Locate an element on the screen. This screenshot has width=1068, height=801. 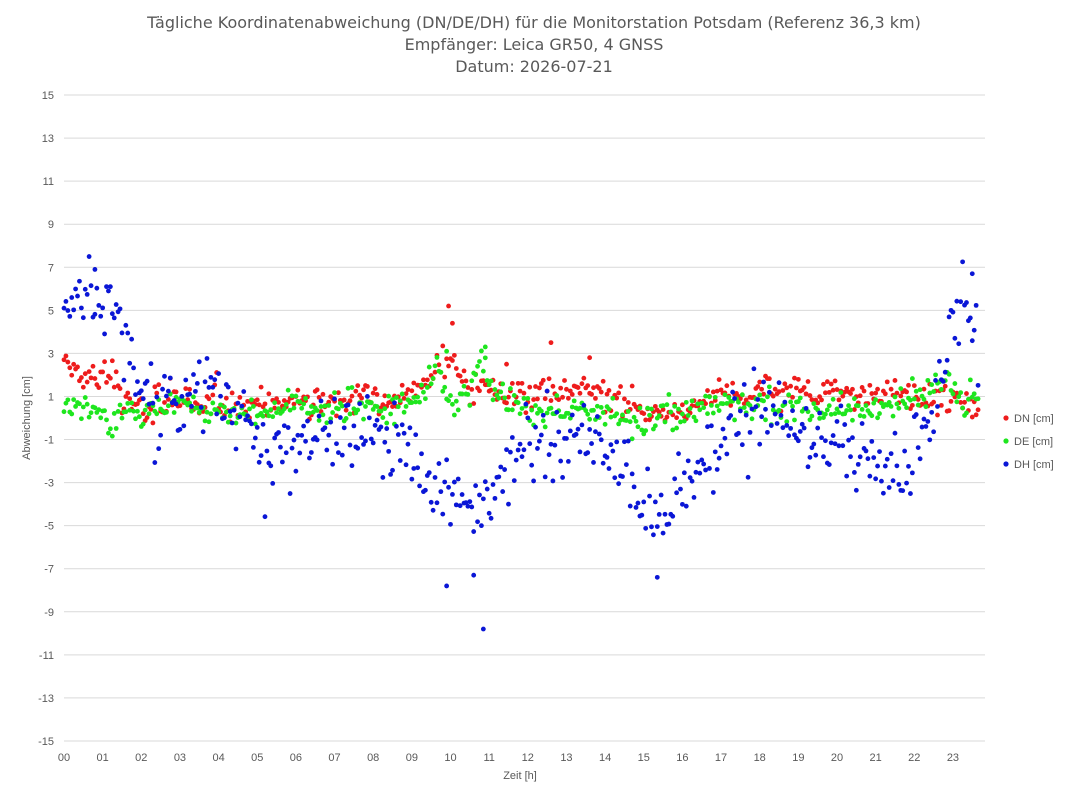
legend-marker is located at coordinates (1006, 464).